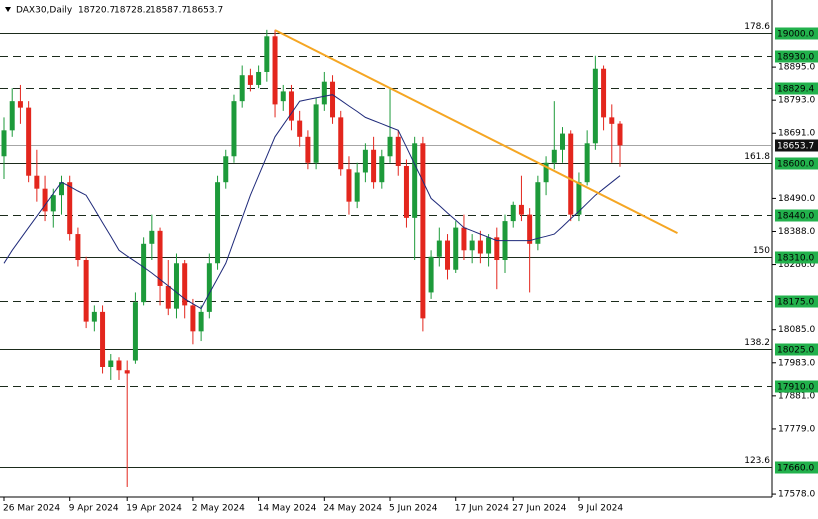 This screenshot has width=818, height=519. What do you see at coordinates (795, 58) in the screenshot?
I see `level-label: 18930.0` at bounding box center [795, 58].